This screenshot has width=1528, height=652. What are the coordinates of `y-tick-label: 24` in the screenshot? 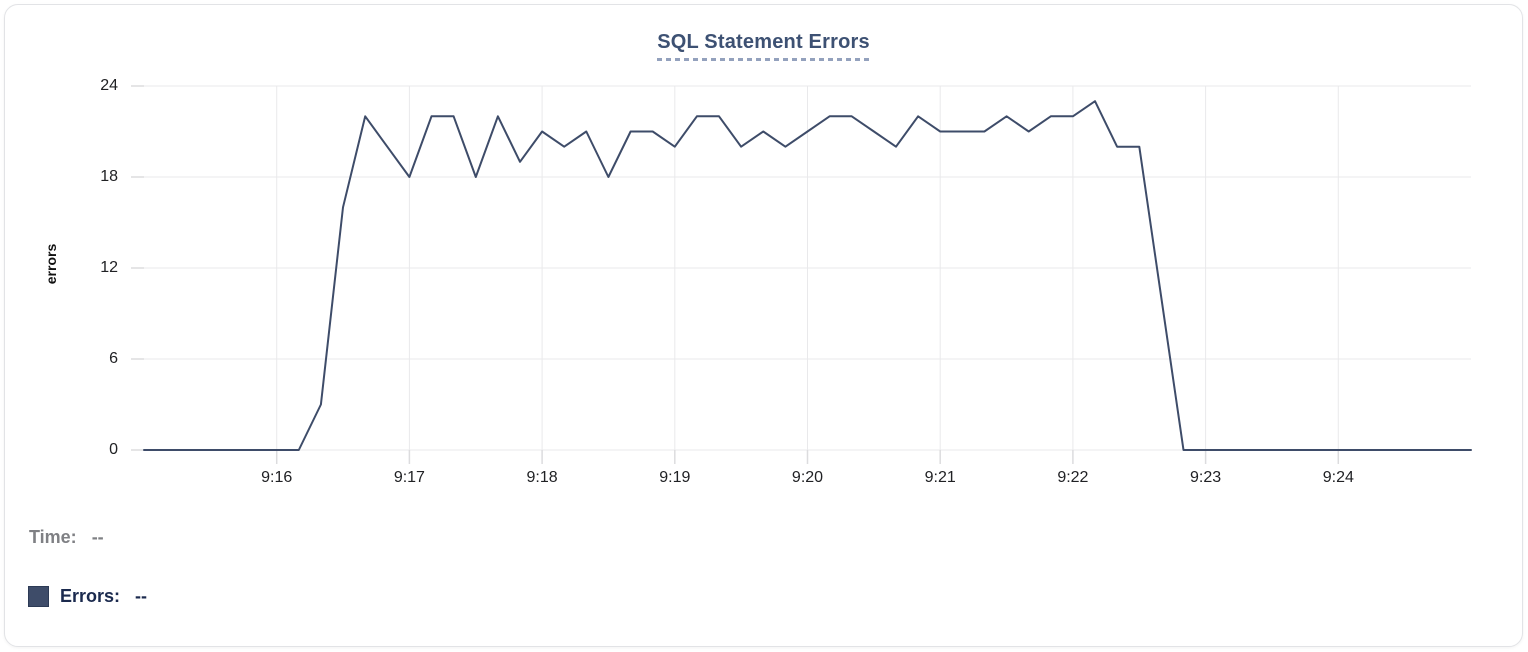 It's located at (109, 85).